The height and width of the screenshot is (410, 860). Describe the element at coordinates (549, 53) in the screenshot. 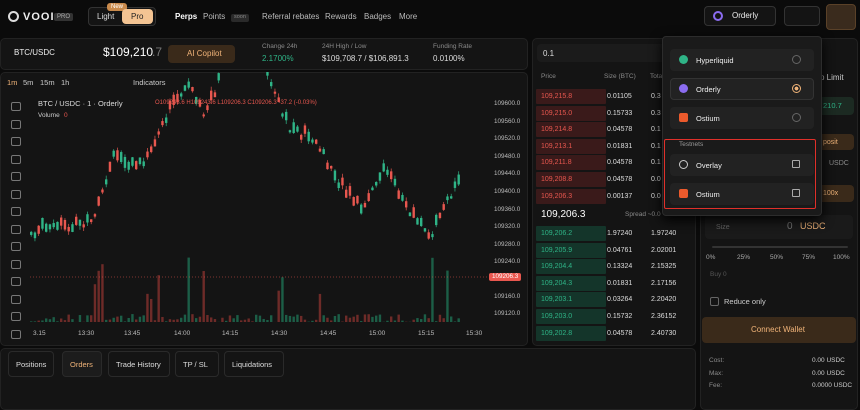

I see `tick-value: 0.1` at that location.